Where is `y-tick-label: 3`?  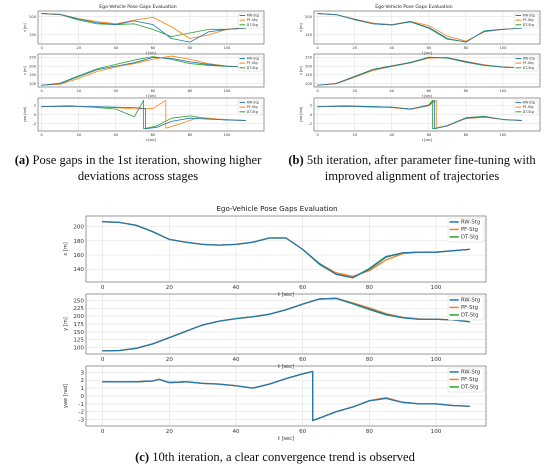
y-tick-label: 3 is located at coordinates (82, 373).